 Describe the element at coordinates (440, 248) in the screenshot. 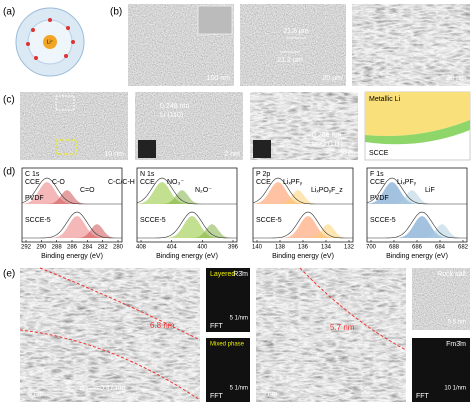

I see `x-tick-label: 684` at that location.